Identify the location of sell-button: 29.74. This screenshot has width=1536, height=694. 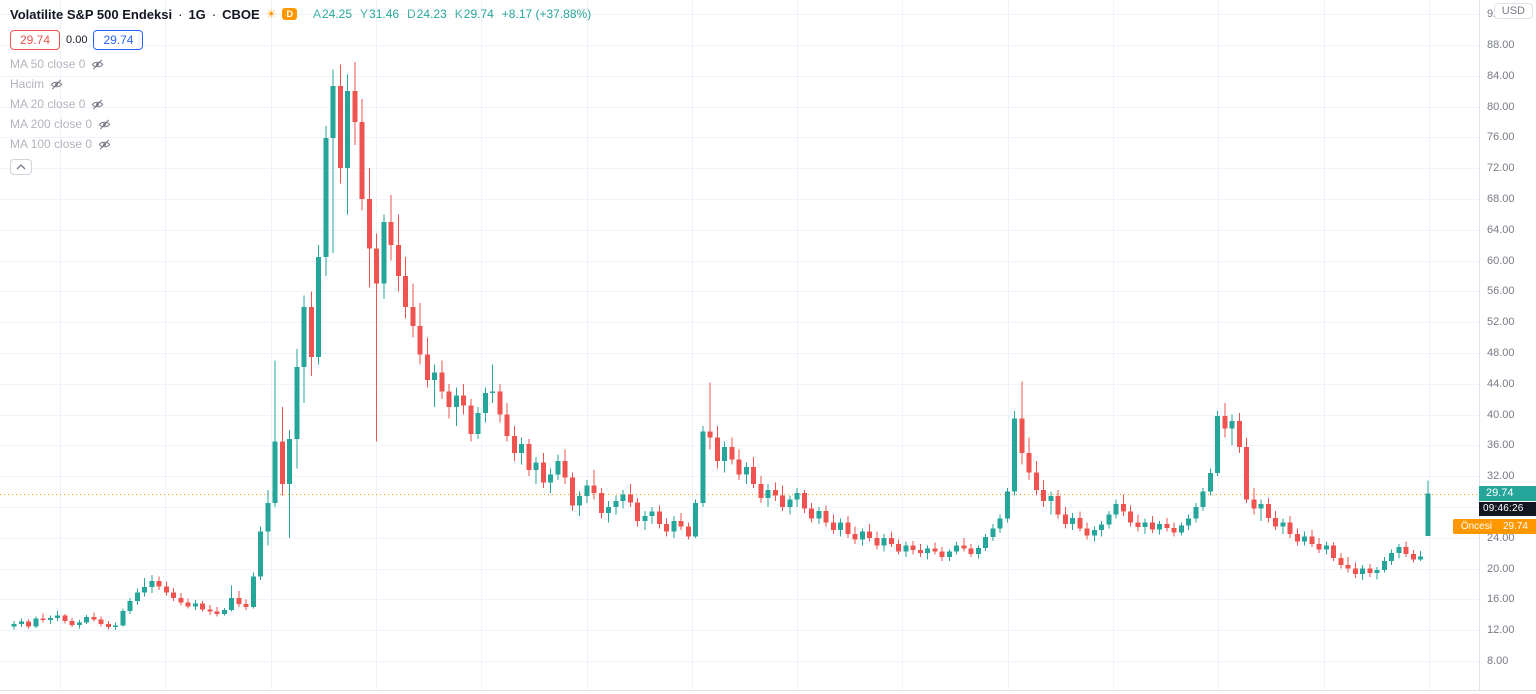
(35, 39).